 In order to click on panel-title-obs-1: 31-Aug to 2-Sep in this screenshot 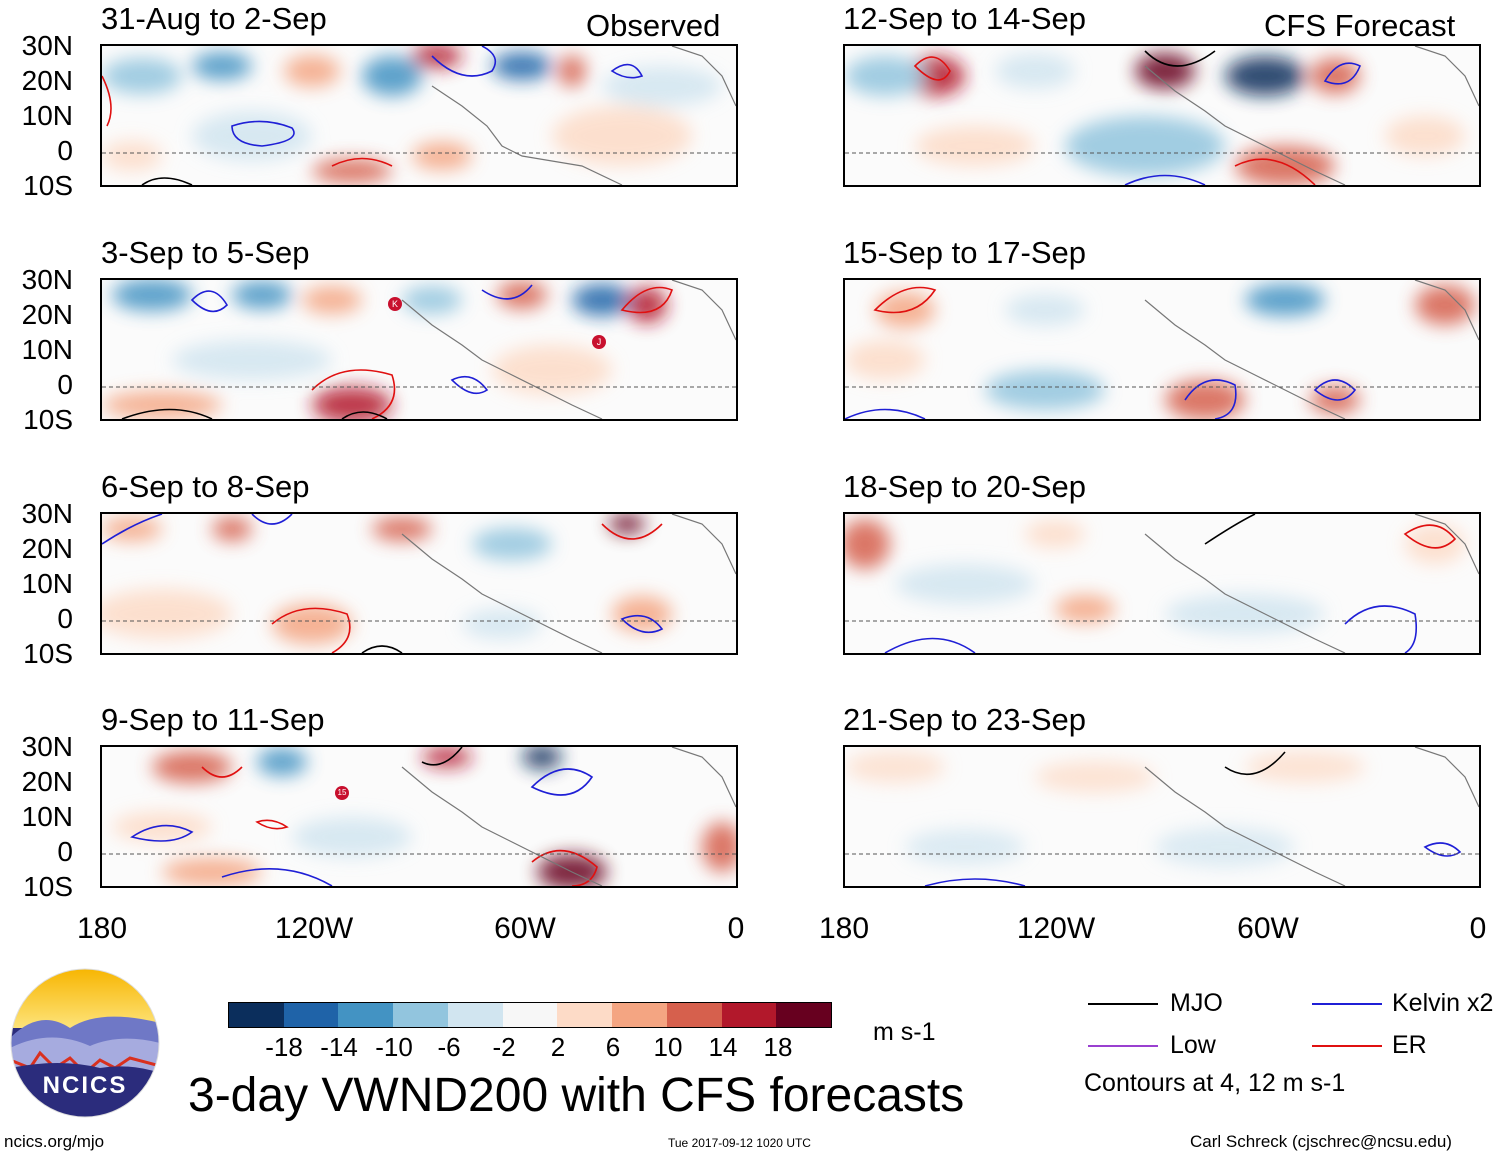, I will do `click(214, 18)`.